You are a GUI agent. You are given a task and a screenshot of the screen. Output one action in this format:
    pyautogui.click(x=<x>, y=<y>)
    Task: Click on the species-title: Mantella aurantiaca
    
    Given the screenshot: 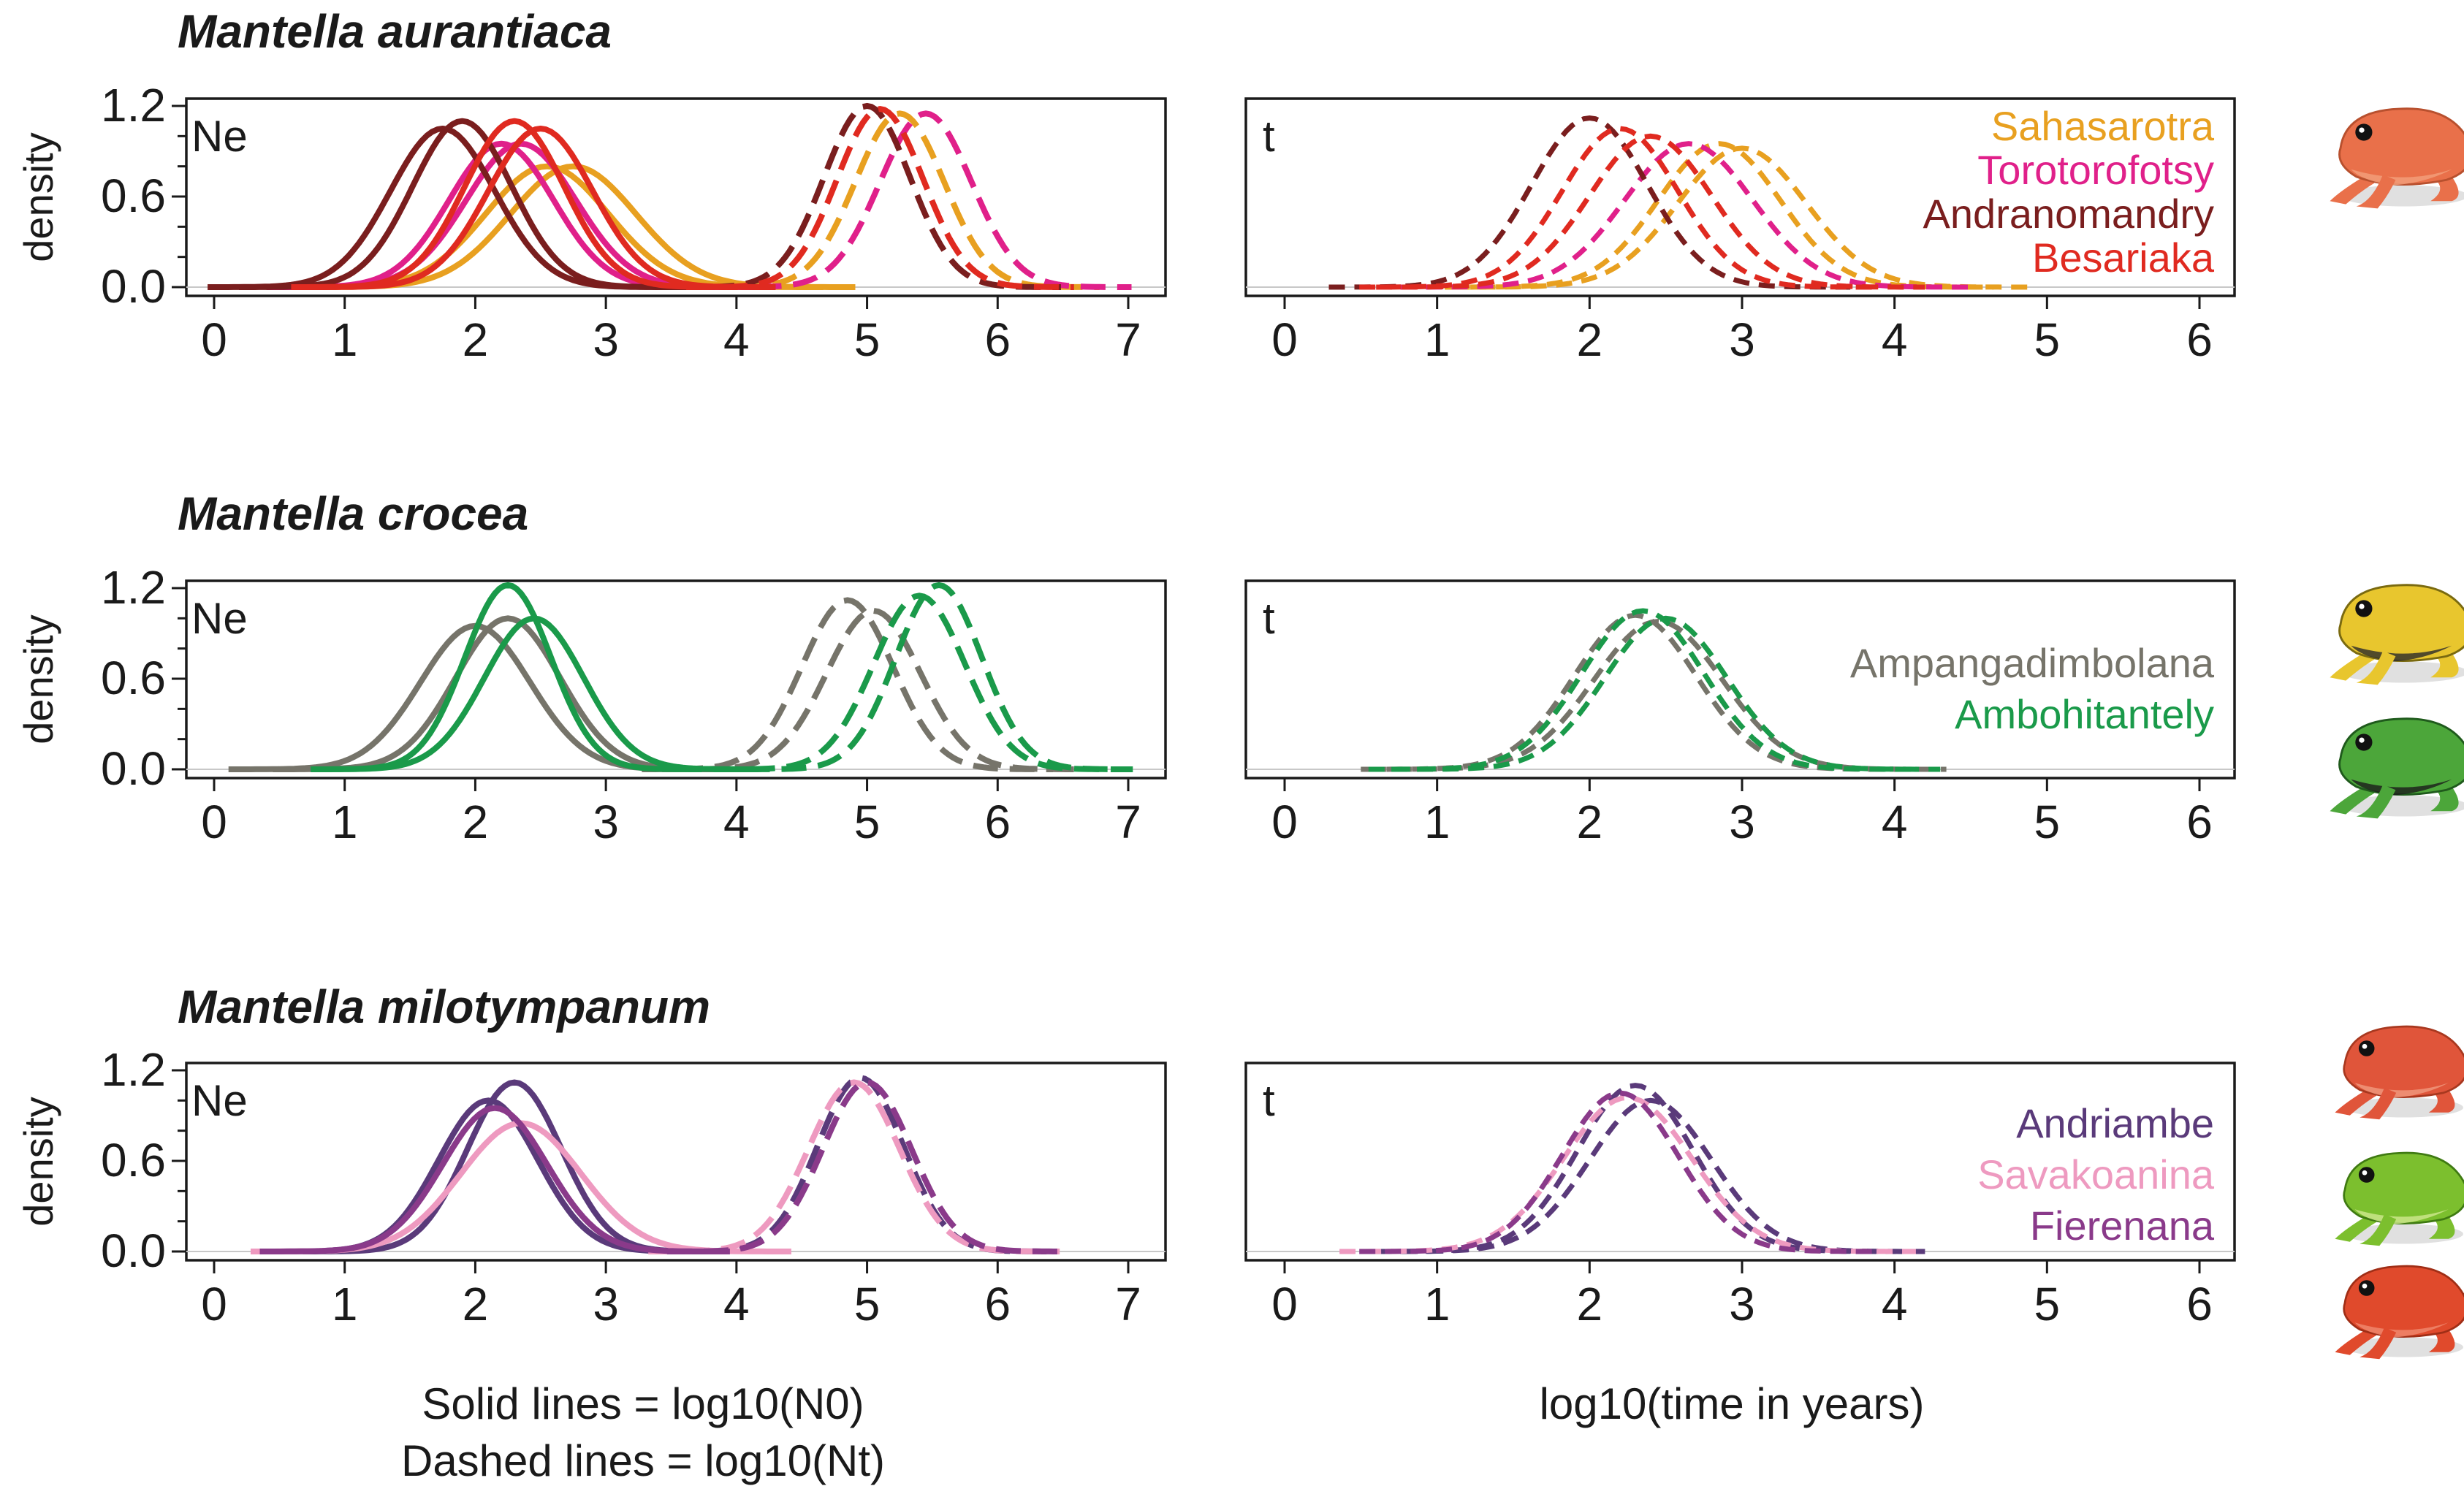 What is the action you would take?
    pyautogui.click(x=395, y=32)
    